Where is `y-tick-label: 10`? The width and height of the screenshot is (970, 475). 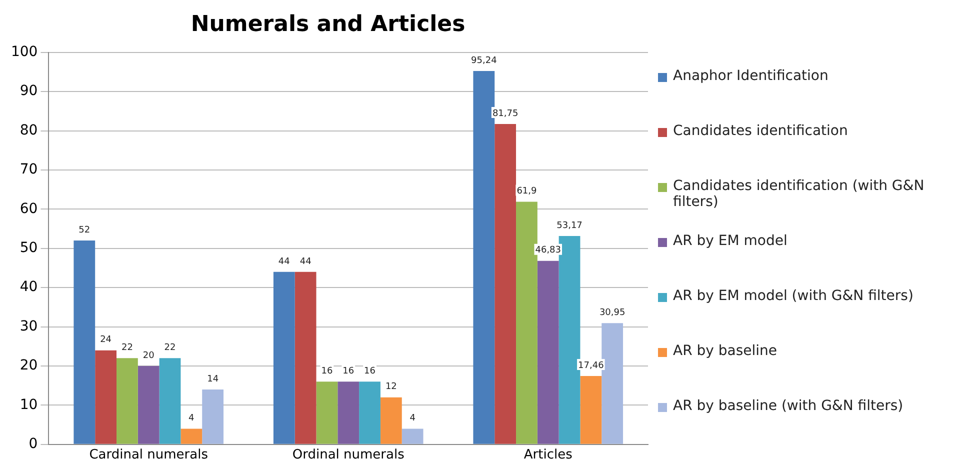
y-tick-label: 10 is located at coordinates (29, 404).